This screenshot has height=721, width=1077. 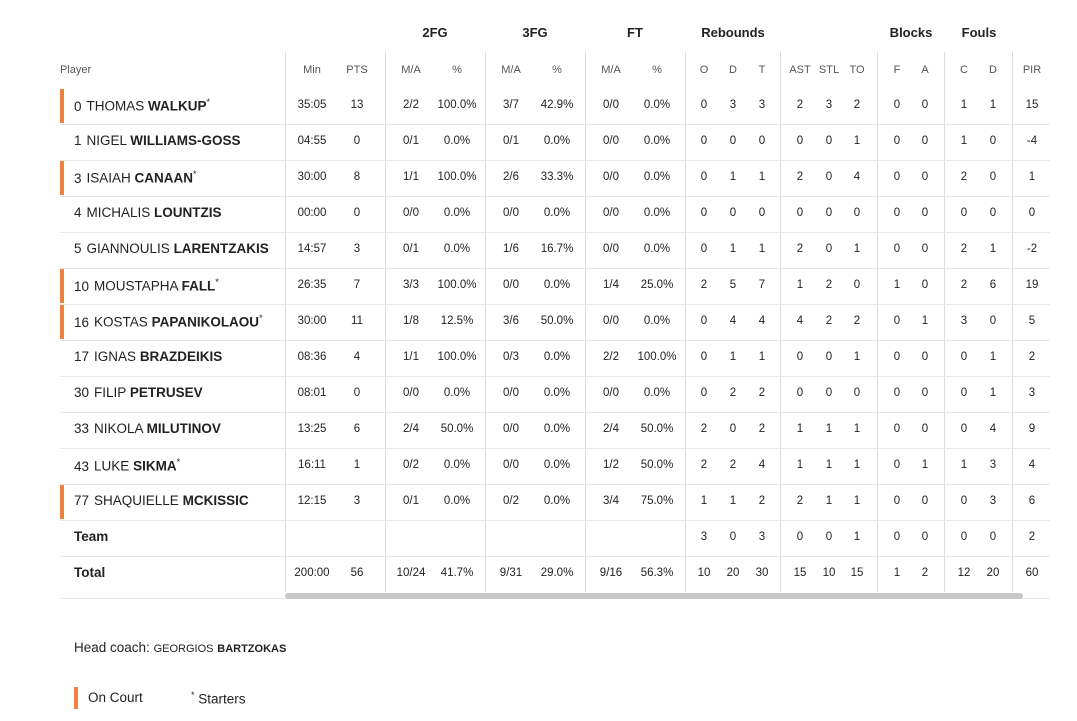 What do you see at coordinates (511, 249) in the screenshot?
I see `stat-cell: 1/6` at bounding box center [511, 249].